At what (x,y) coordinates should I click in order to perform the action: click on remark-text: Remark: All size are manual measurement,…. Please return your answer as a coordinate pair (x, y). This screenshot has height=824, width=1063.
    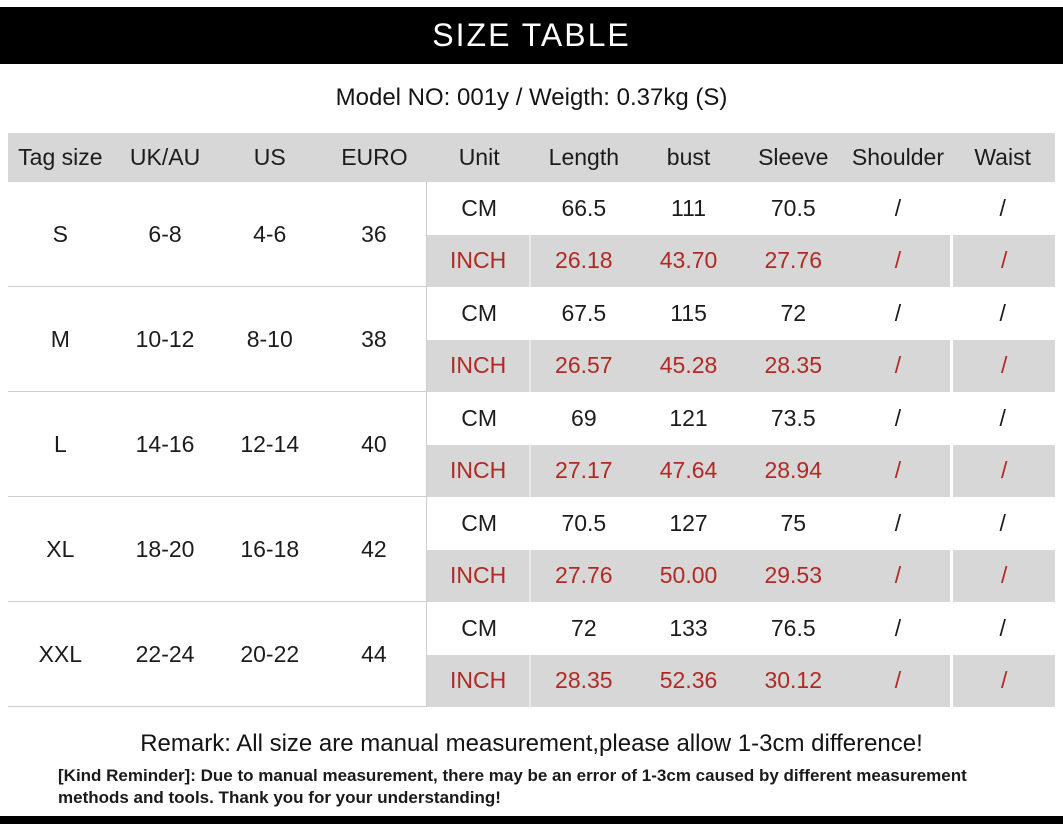
    Looking at the image, I should click on (531, 743).